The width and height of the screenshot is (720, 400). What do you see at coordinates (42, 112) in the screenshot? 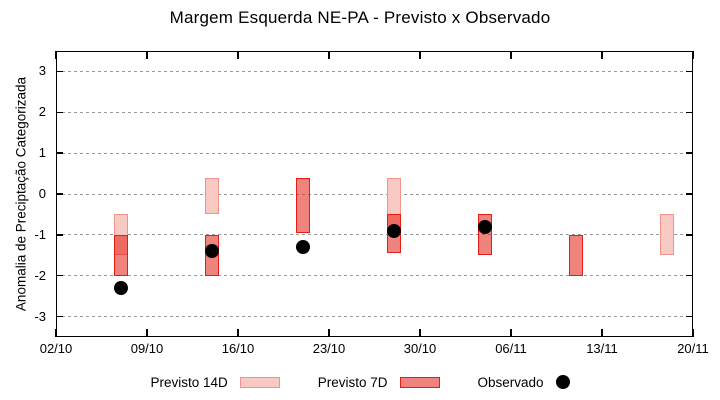
I see `y-tick-label: 2` at bounding box center [42, 112].